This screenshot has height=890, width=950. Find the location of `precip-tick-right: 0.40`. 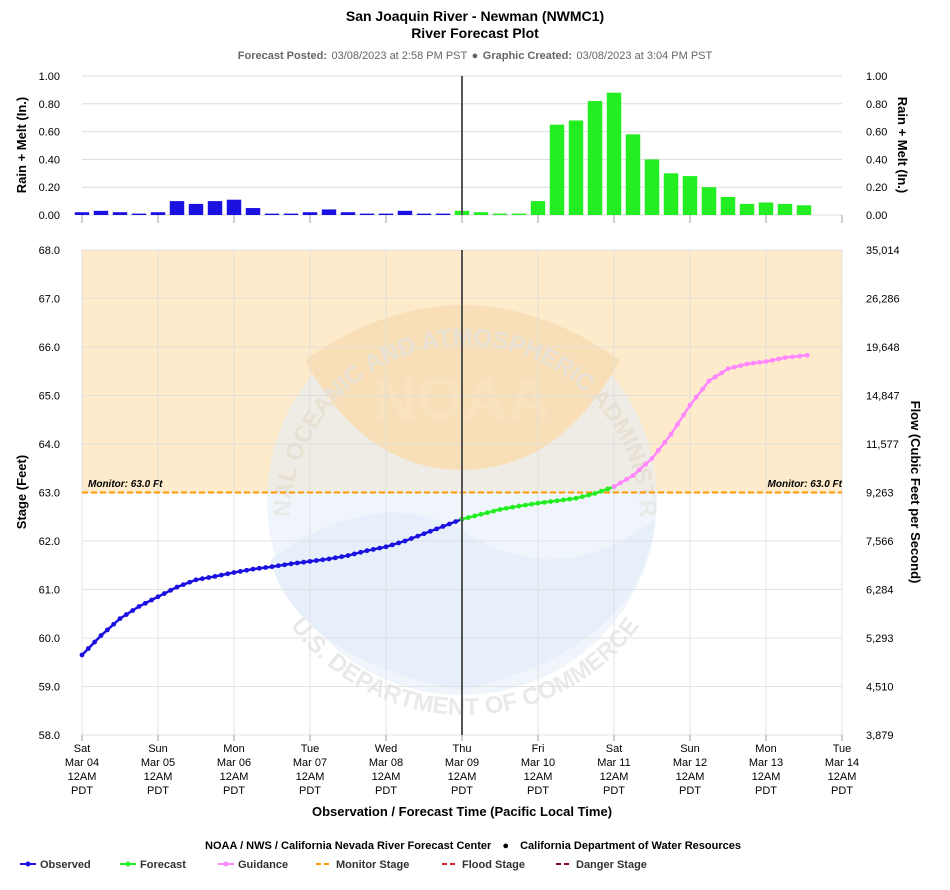

precip-tick-right: 0.40 is located at coordinates (876, 160).